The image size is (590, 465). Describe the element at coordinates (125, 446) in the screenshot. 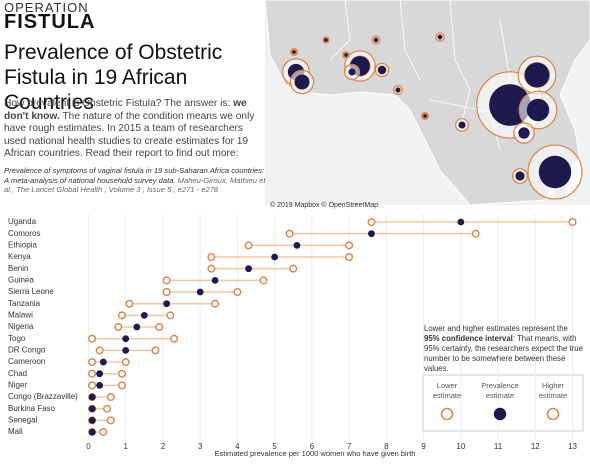

I see `x-tick-label: 1` at that location.